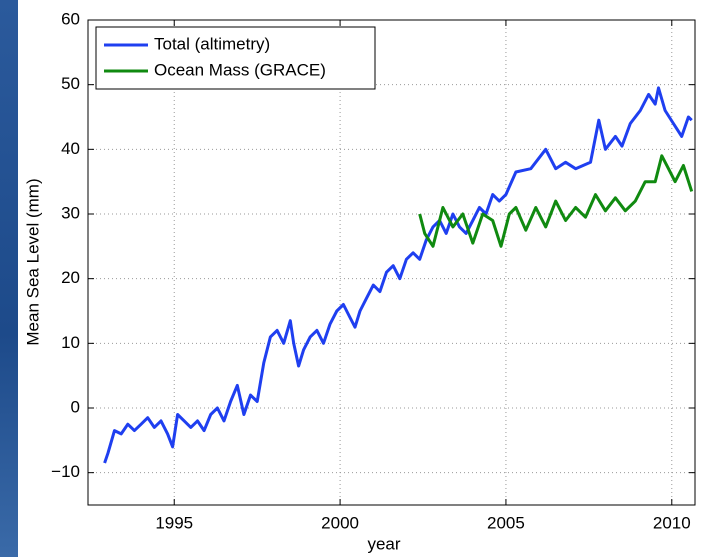 Image resolution: width=706 pixels, height=557 pixels. I want to click on x-tick-label: 2000, so click(340, 522).